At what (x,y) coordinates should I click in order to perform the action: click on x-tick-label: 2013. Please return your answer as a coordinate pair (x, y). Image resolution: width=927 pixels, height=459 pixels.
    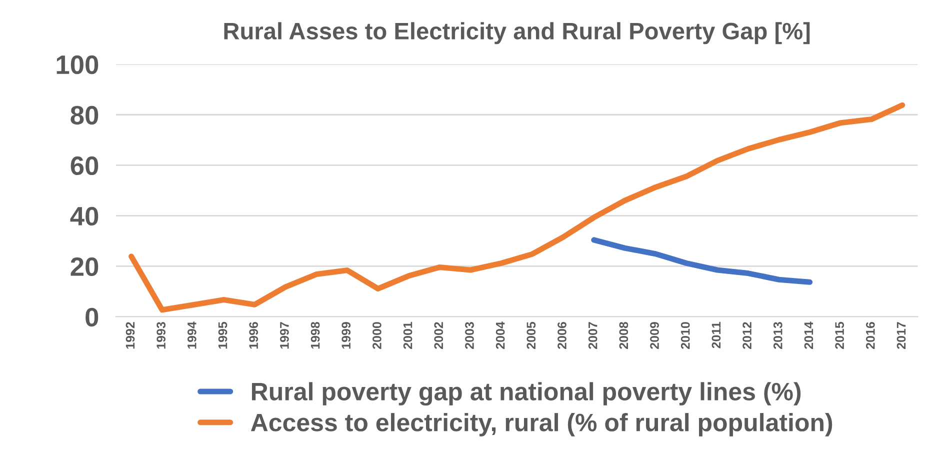
    Looking at the image, I should click on (777, 335).